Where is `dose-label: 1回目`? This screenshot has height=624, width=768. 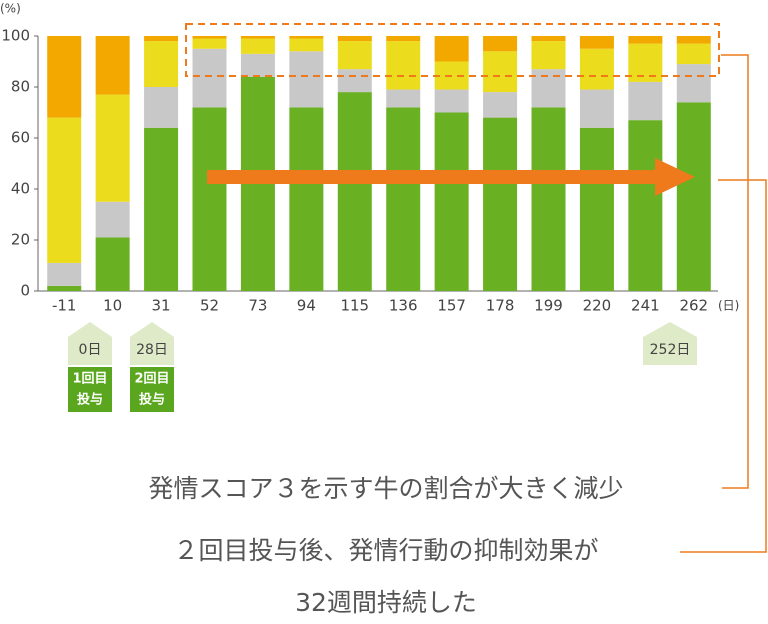 dose-label: 1回目 is located at coordinates (89, 379).